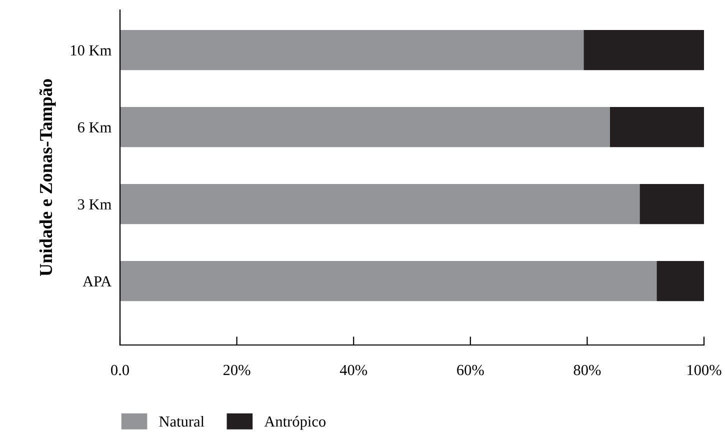  Describe the element at coordinates (47, 177) in the screenshot. I see `y-axis-title: Unidade e Zonas-Tampão` at that location.